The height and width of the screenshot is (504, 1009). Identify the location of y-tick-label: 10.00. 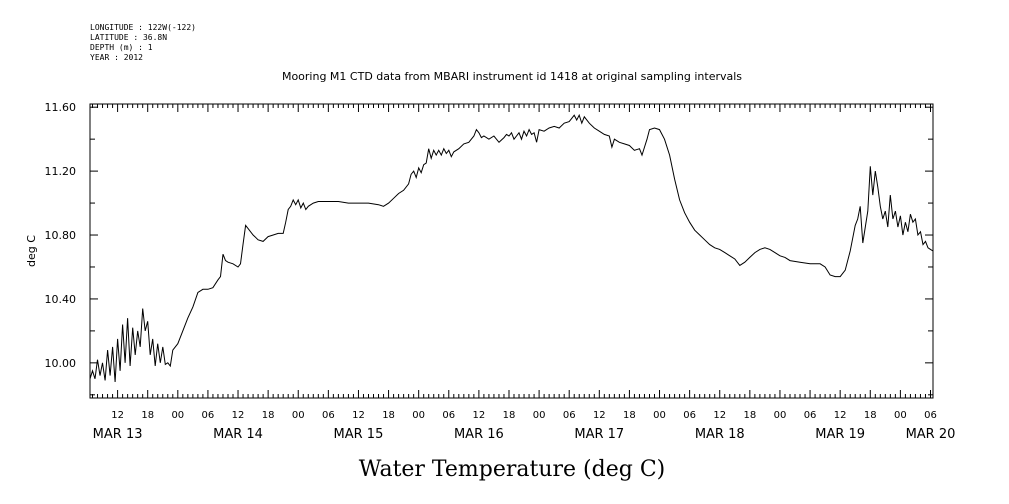
(61, 363).